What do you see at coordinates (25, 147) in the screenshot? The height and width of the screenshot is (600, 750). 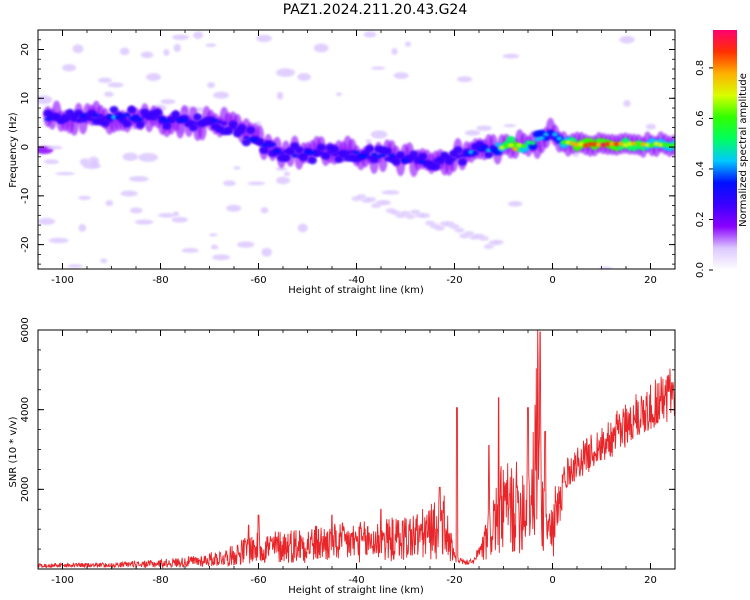 I see `y-tick-label: 0` at bounding box center [25, 147].